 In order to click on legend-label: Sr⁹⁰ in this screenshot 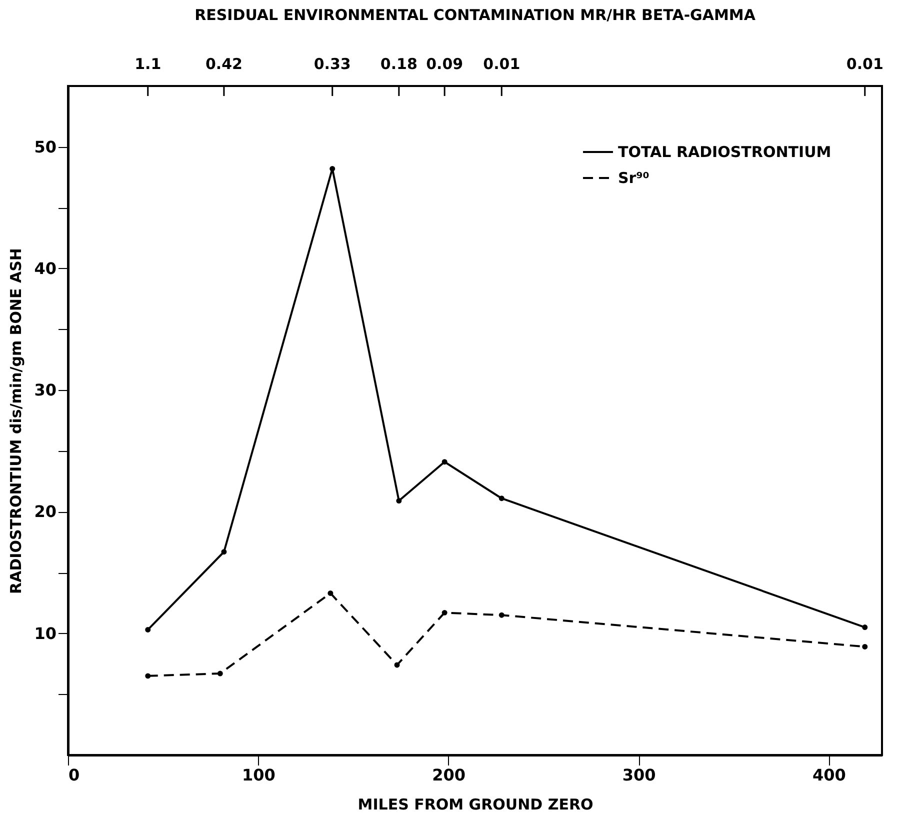, I will do `click(634, 178)`.